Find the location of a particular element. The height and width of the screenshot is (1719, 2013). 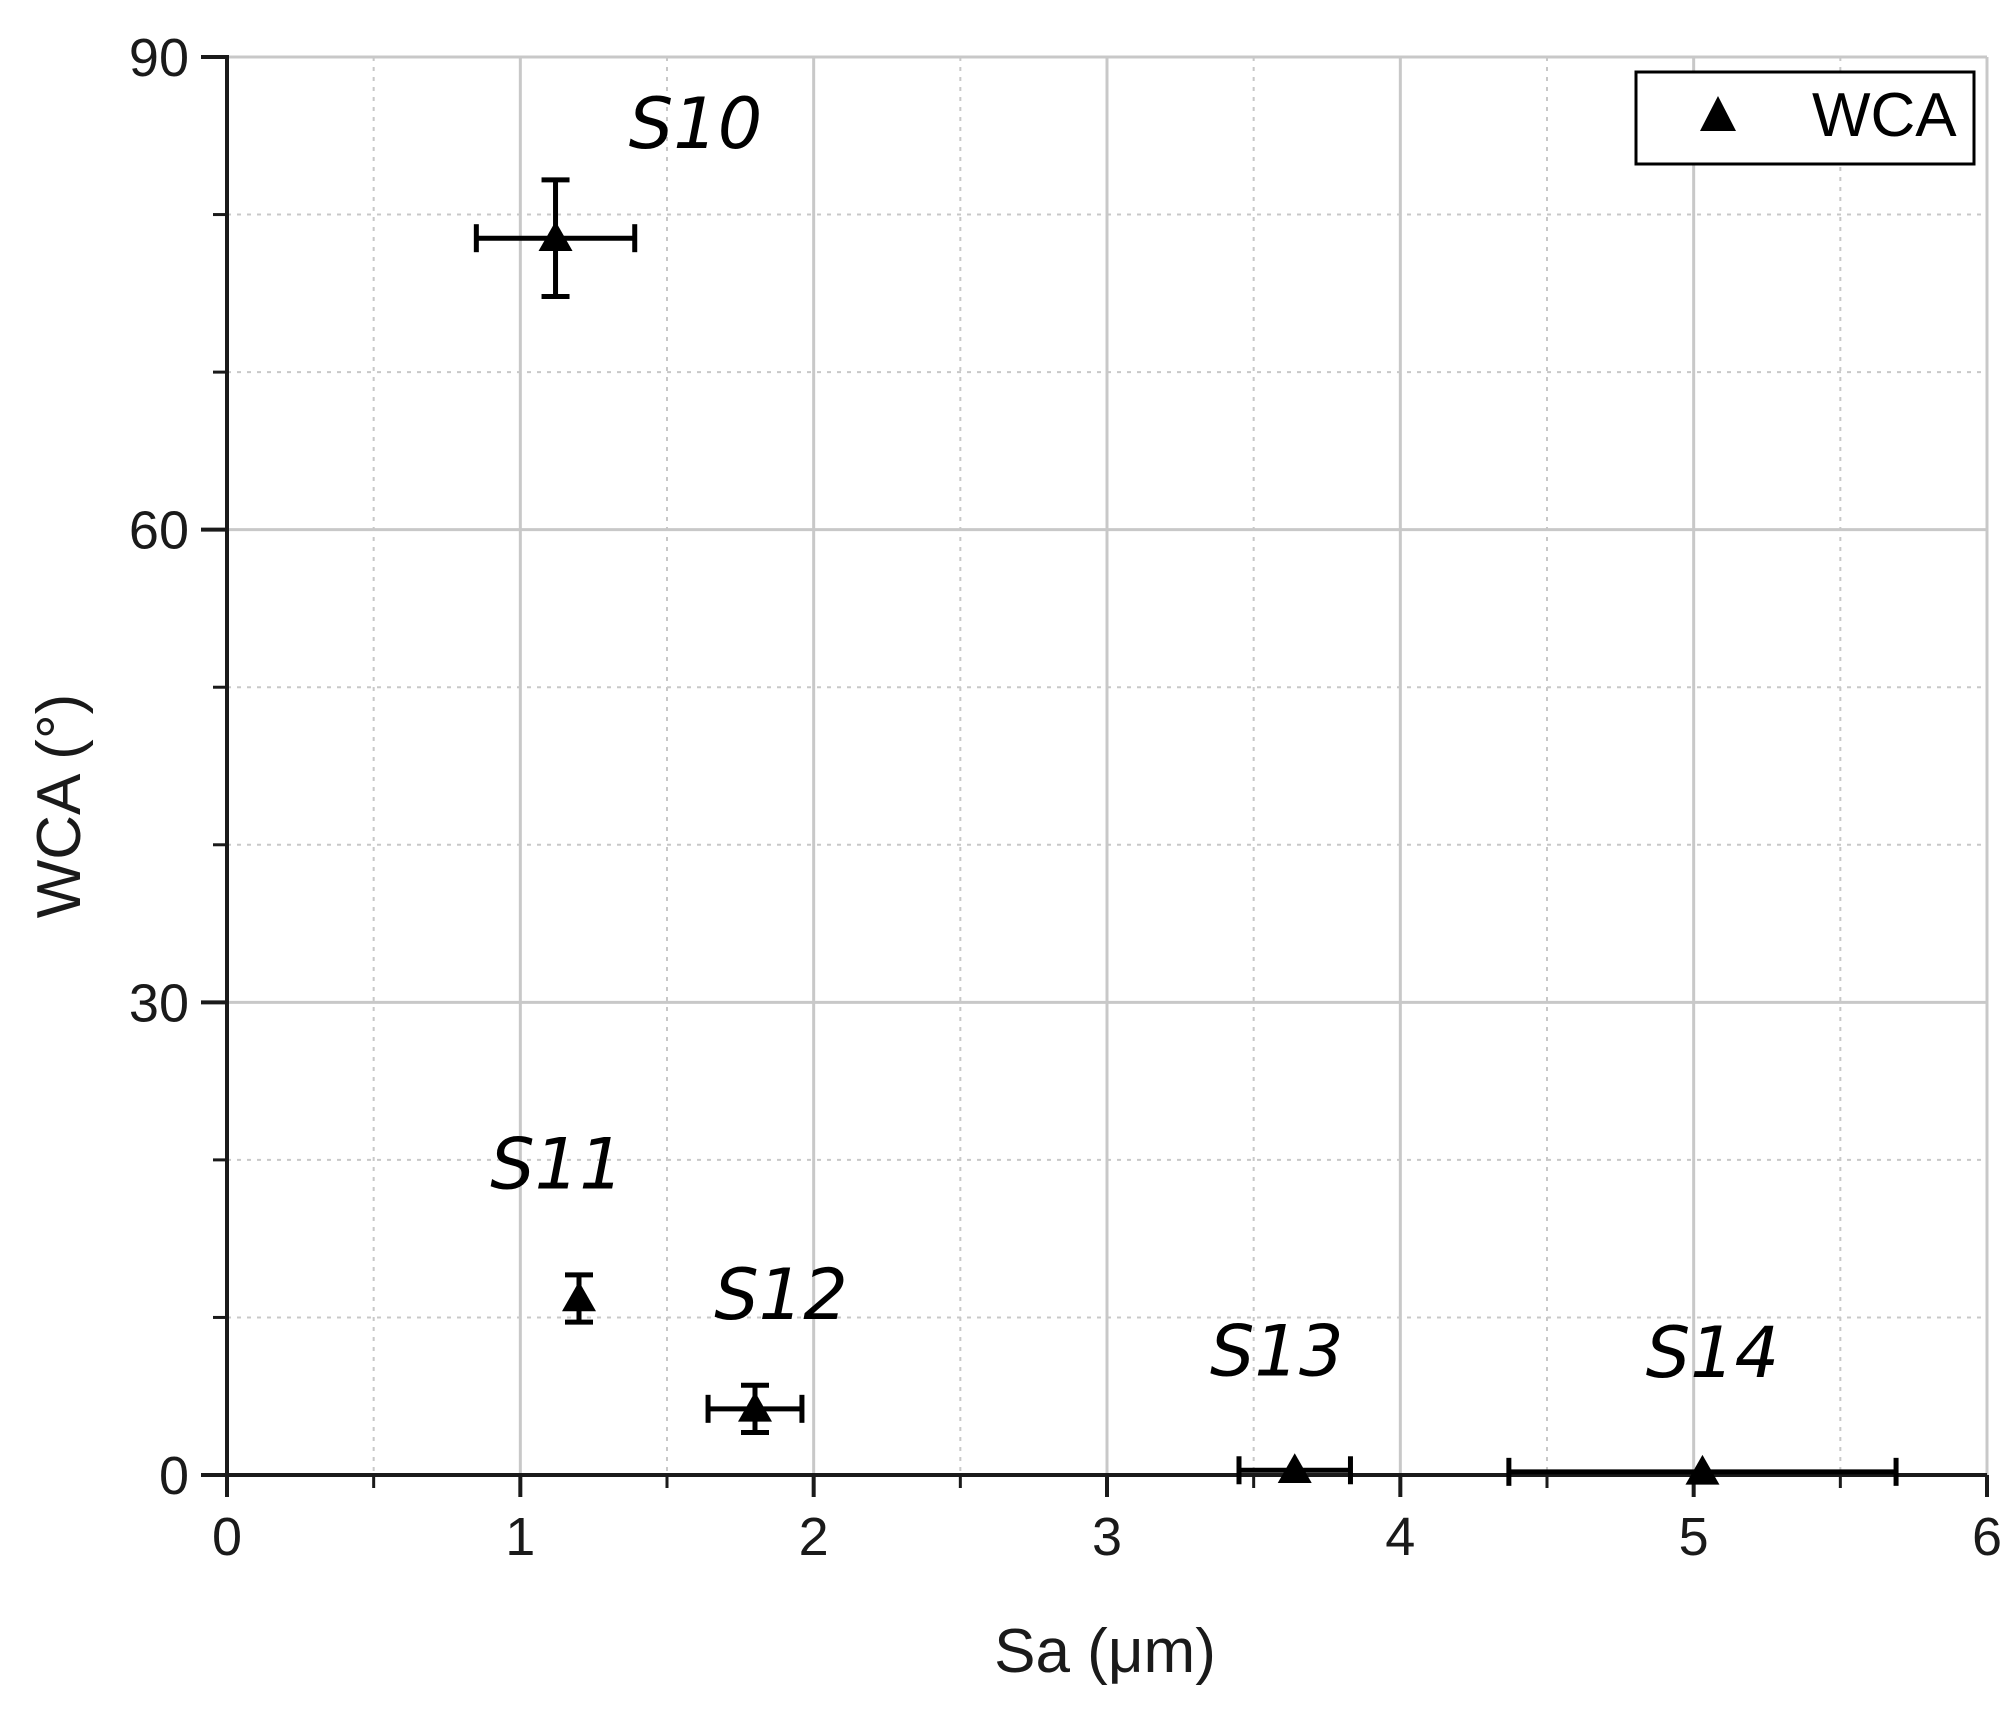

x-tick-label: 3 is located at coordinates (1107, 1537).